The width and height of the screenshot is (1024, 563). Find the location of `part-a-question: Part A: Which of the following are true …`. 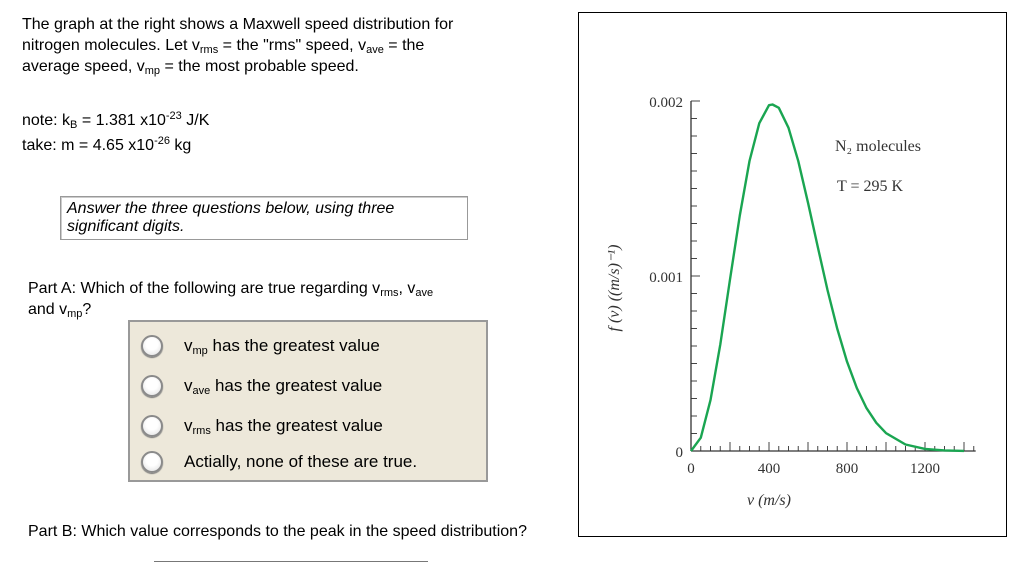

part-a-question: Part A: Which of the following are true … is located at coordinates (231, 300).